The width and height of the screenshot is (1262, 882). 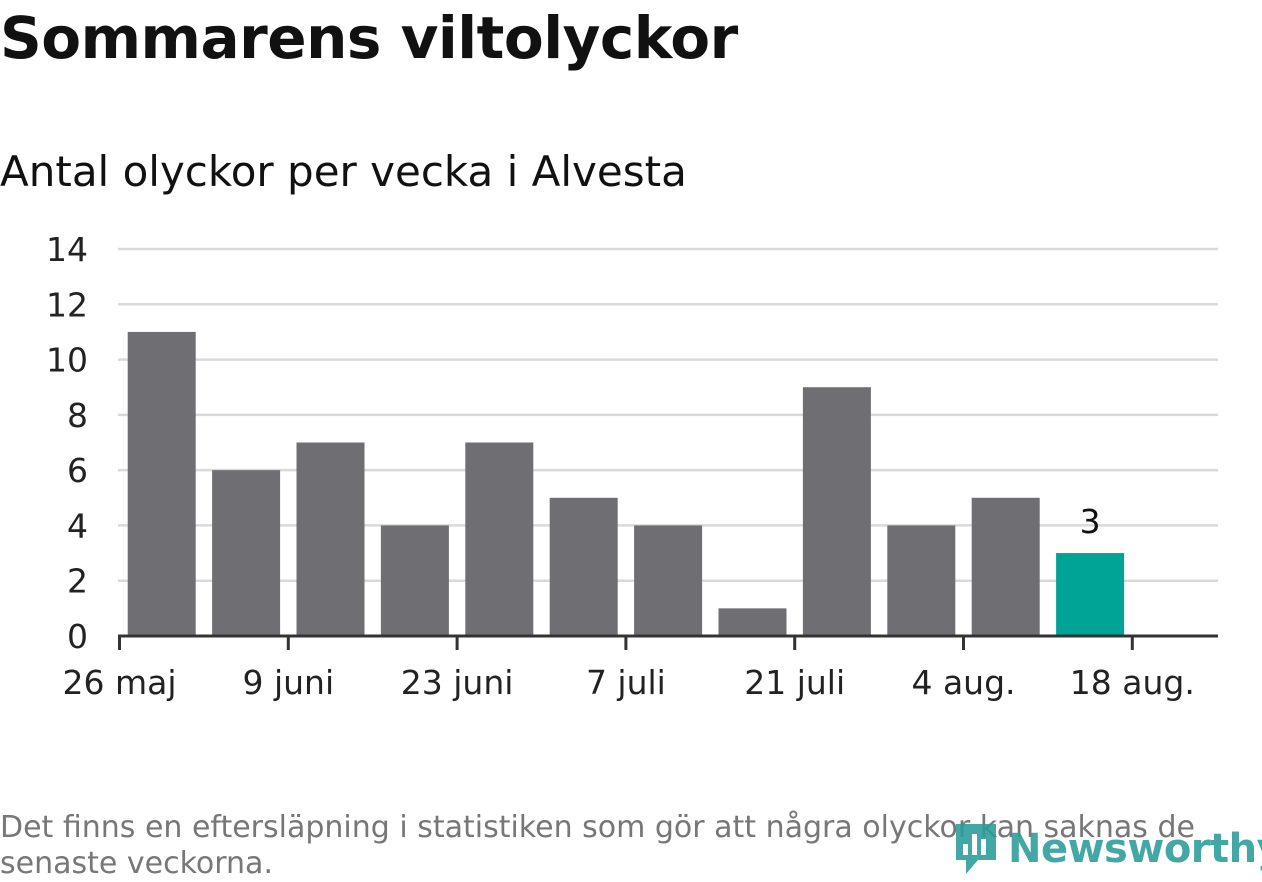 I want to click on y-tick-label: 8, so click(x=77, y=415).